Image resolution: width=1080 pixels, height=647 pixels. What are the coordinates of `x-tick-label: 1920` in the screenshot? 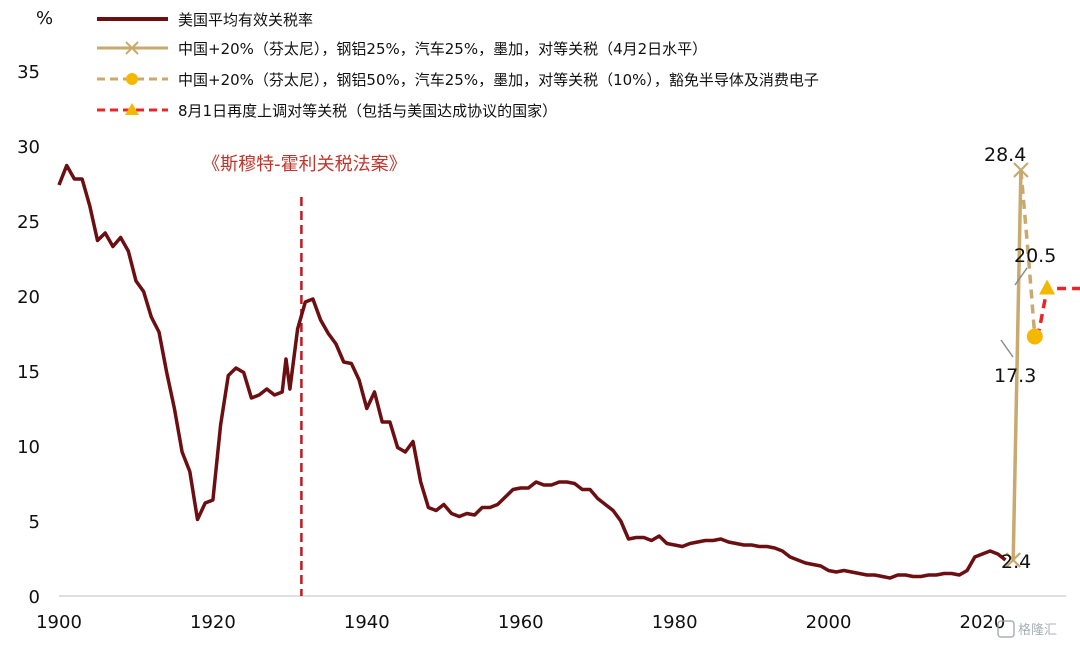 It's located at (213, 622).